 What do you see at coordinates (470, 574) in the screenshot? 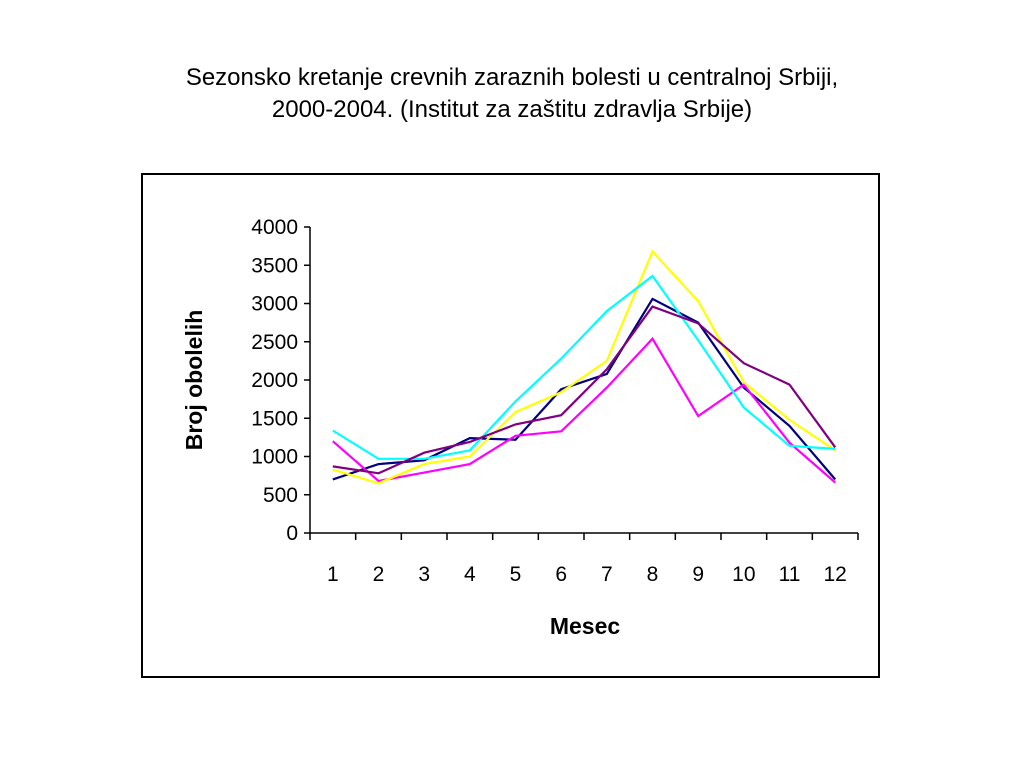
I see `x-tick-label: 4` at bounding box center [470, 574].